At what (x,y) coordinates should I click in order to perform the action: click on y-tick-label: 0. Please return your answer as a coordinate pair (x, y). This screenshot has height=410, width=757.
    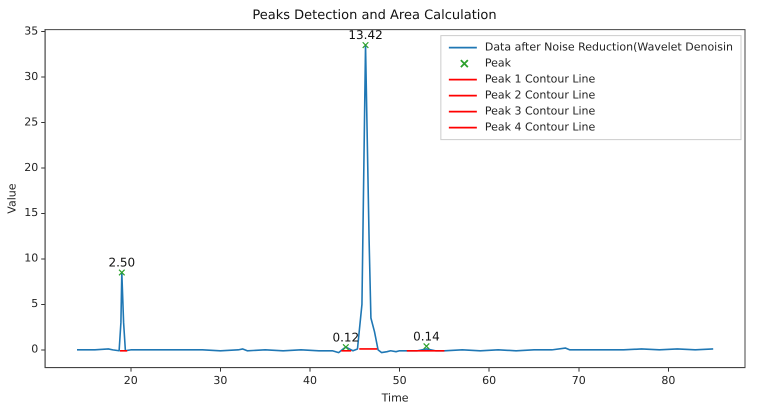
    Looking at the image, I should click on (34, 349).